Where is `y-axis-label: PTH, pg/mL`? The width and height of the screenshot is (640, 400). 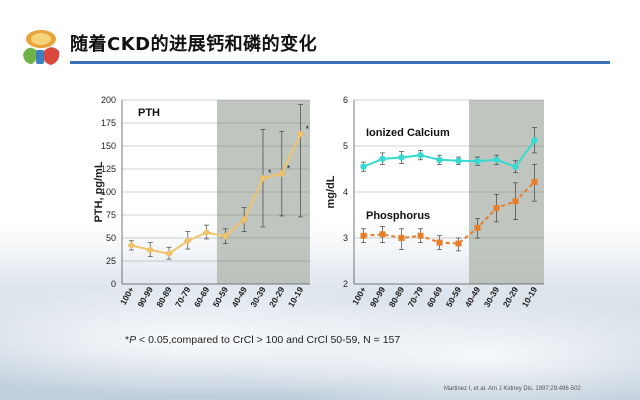
y-axis-label: PTH, pg/mL is located at coordinates (99, 191).